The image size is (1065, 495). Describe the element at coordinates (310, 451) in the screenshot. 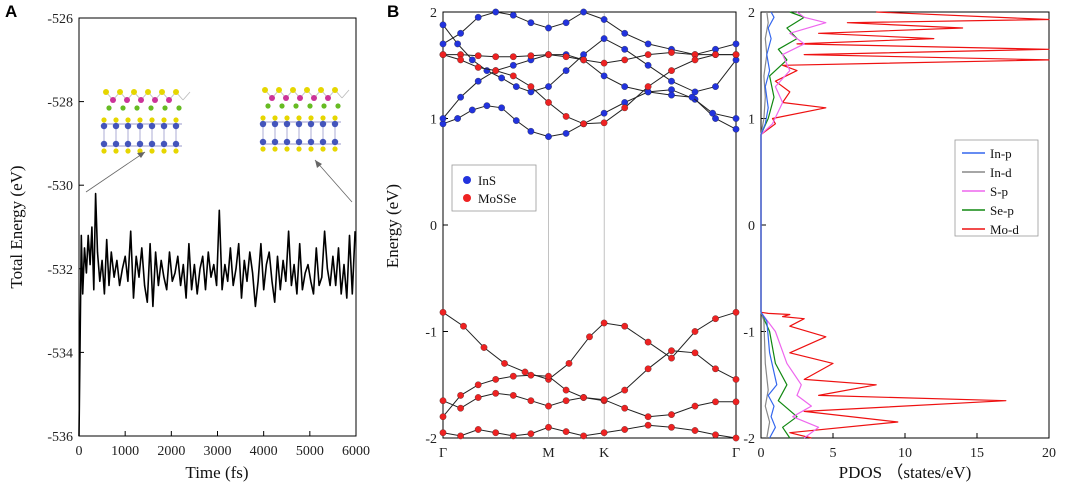

I see `panel-a-xtick-label: 5000` at that location.